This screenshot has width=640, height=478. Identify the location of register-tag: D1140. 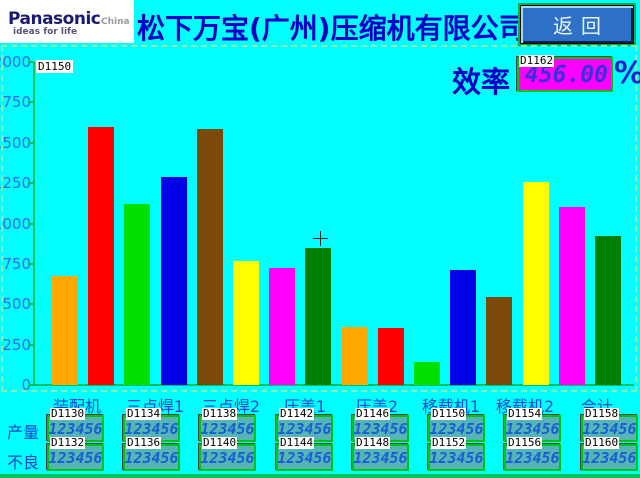
(220, 442).